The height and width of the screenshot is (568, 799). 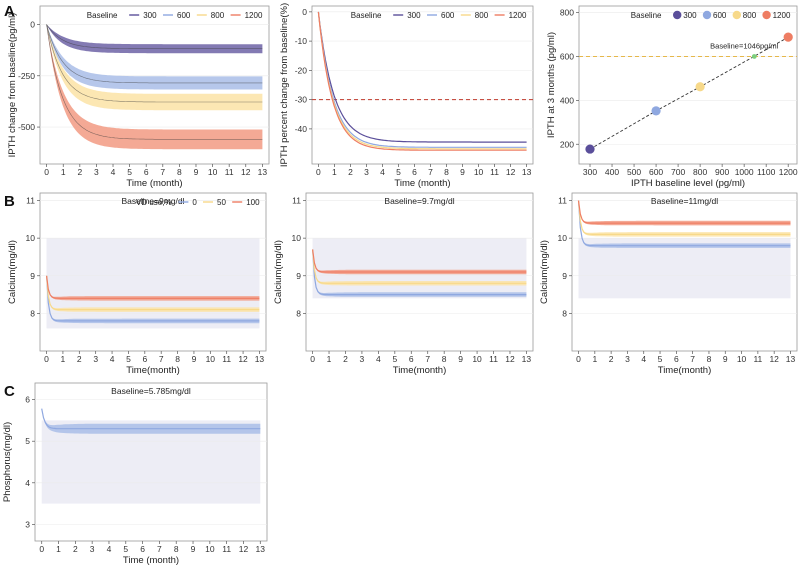 What do you see at coordinates (179, 172) in the screenshot?
I see `A1-x-tick-label: 8` at bounding box center [179, 172].